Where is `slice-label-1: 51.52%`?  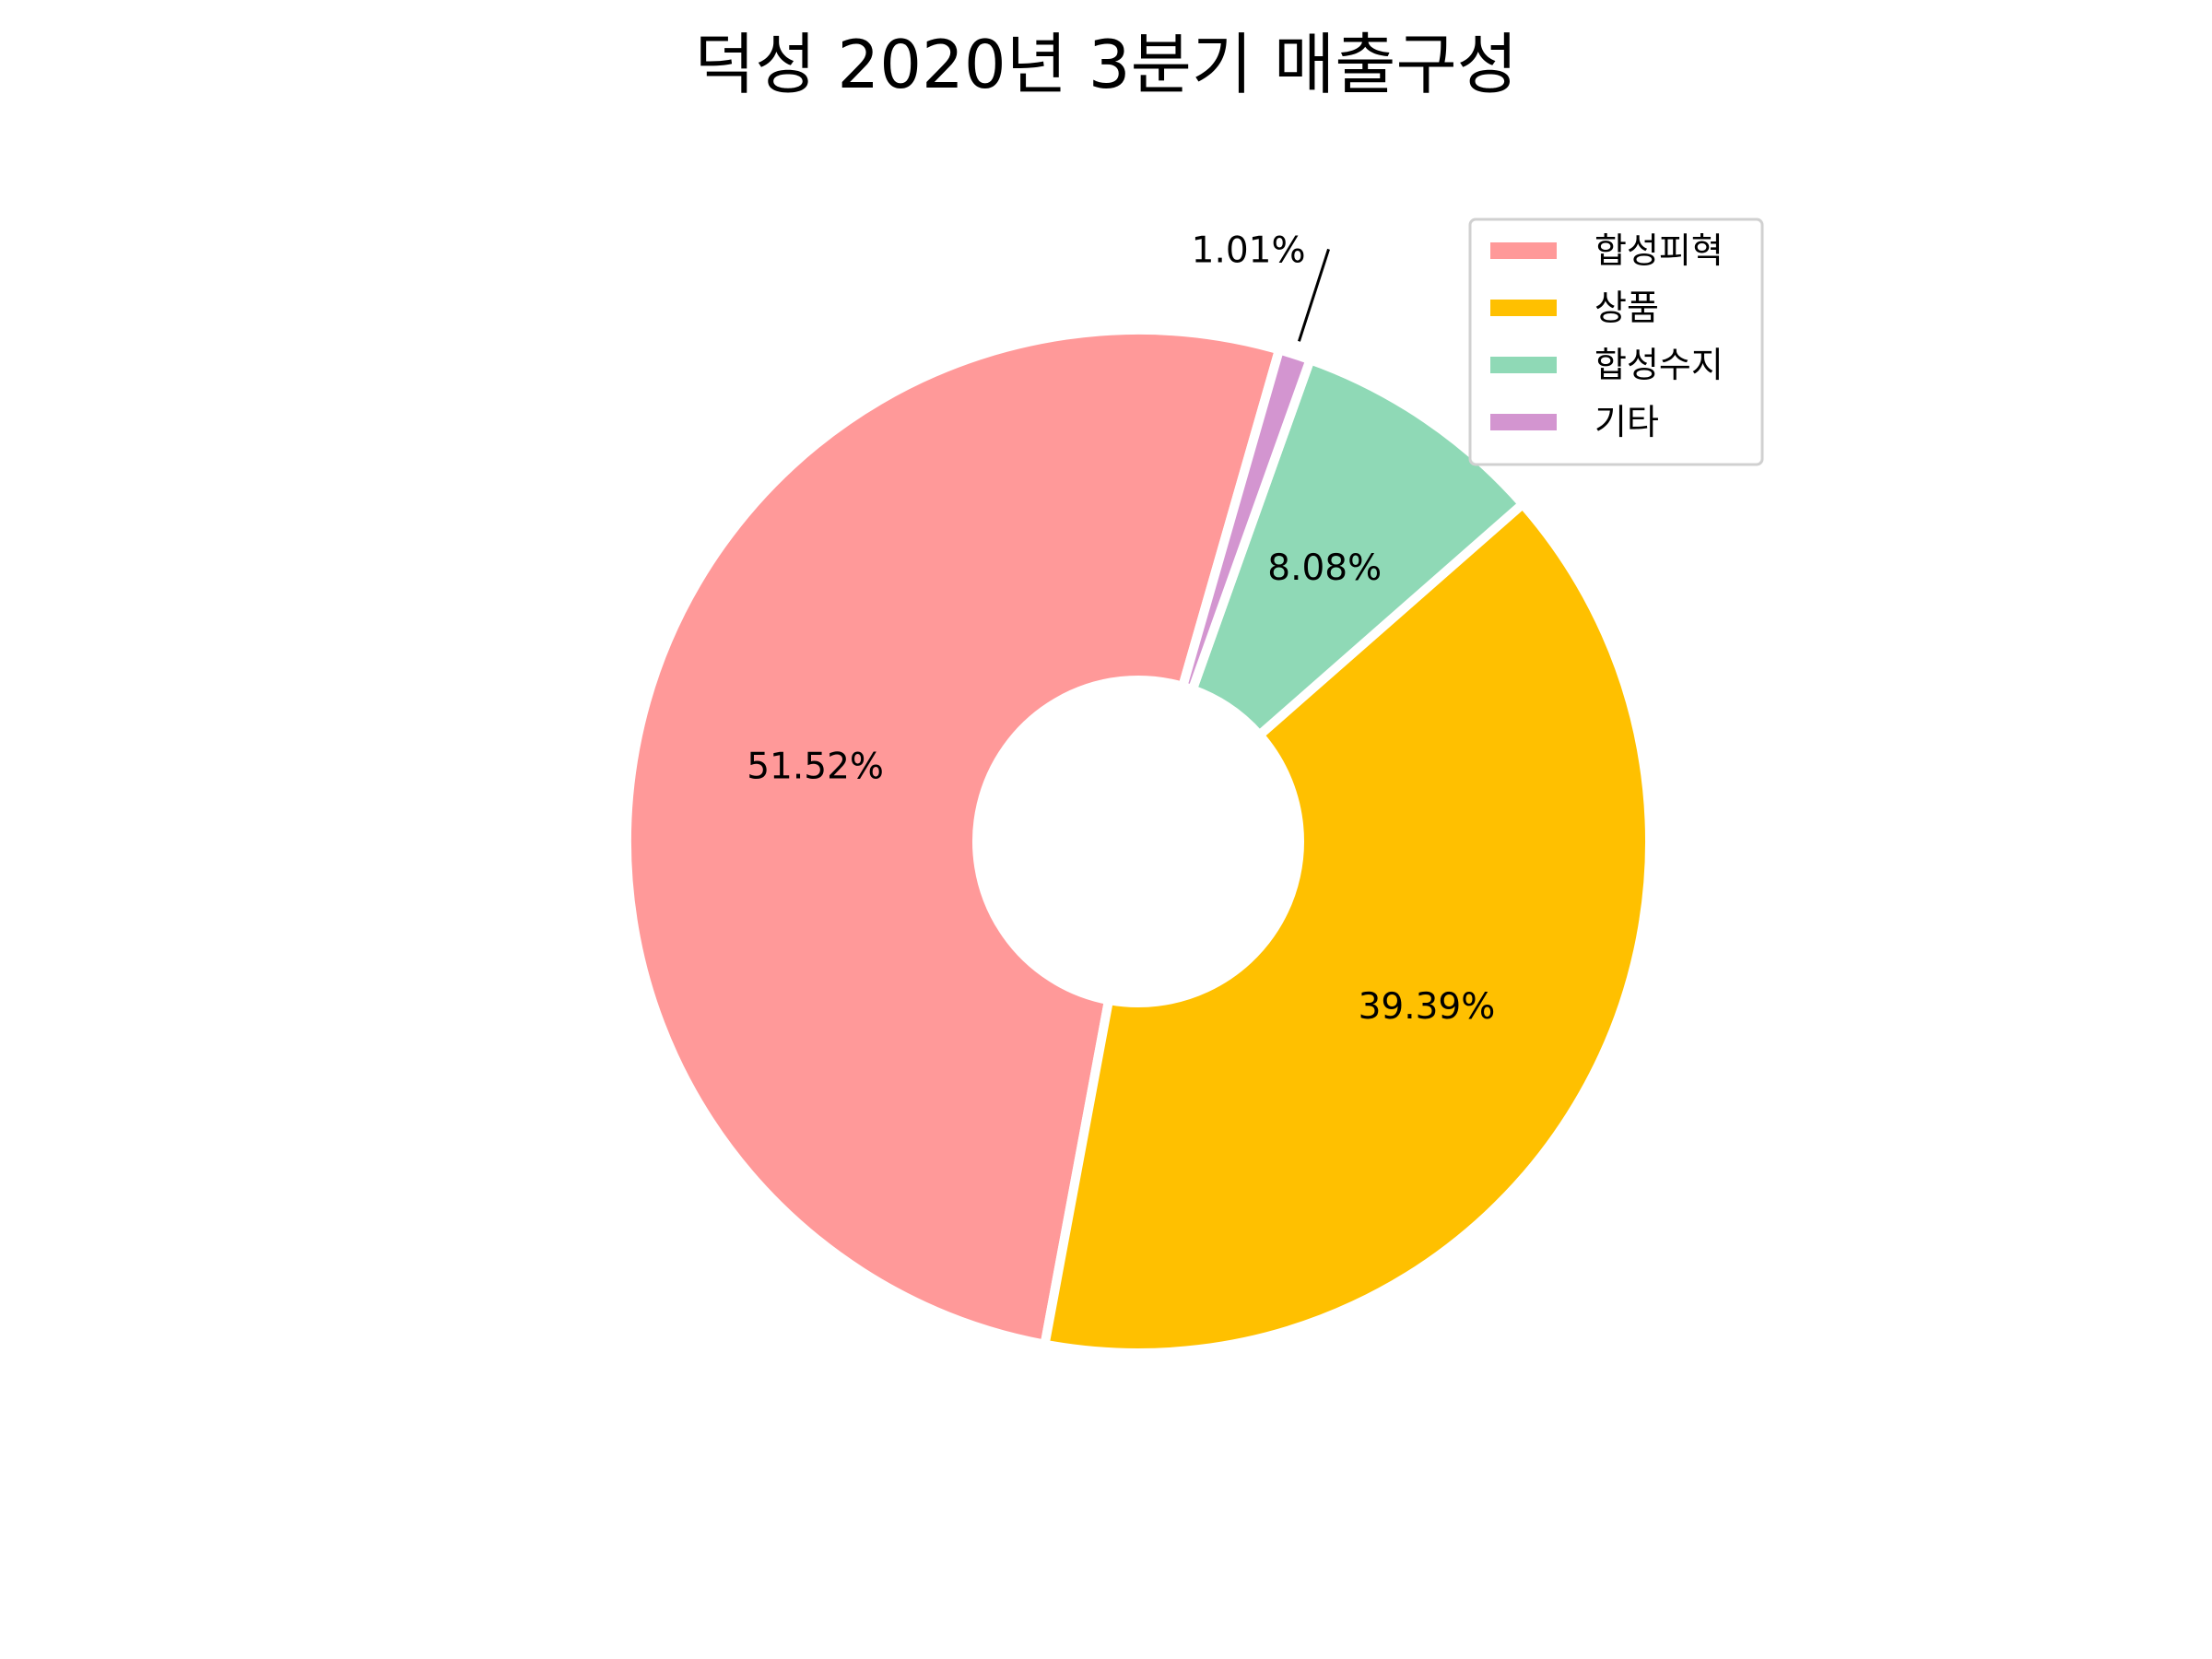 slice-label-1: 51.52% is located at coordinates (815, 766).